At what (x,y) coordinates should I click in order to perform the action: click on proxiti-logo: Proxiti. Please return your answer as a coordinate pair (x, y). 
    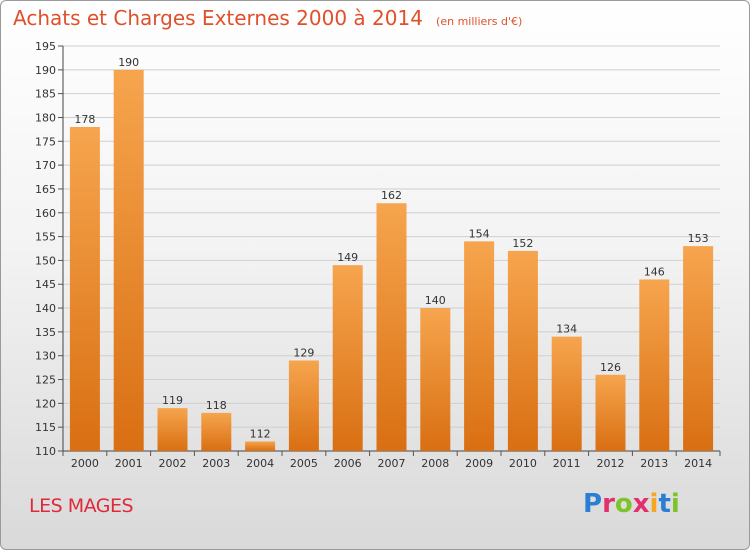
    Looking at the image, I should click on (631, 504).